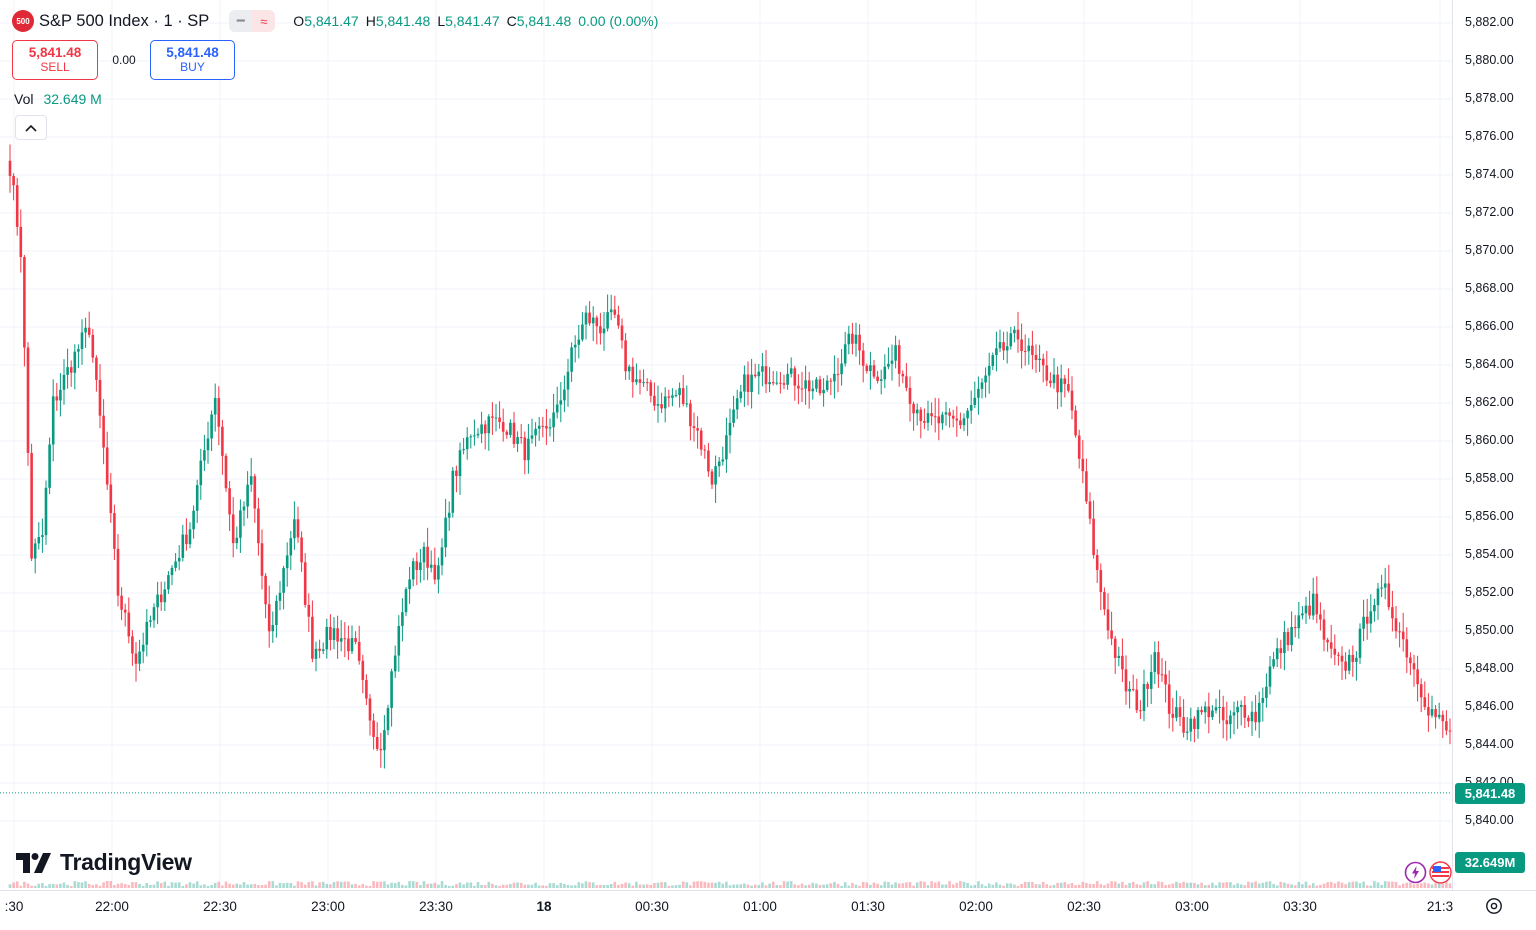 The image size is (1536, 930). Describe the element at coordinates (1490, 862) in the screenshot. I see `volume-tag: 32.649M` at that location.